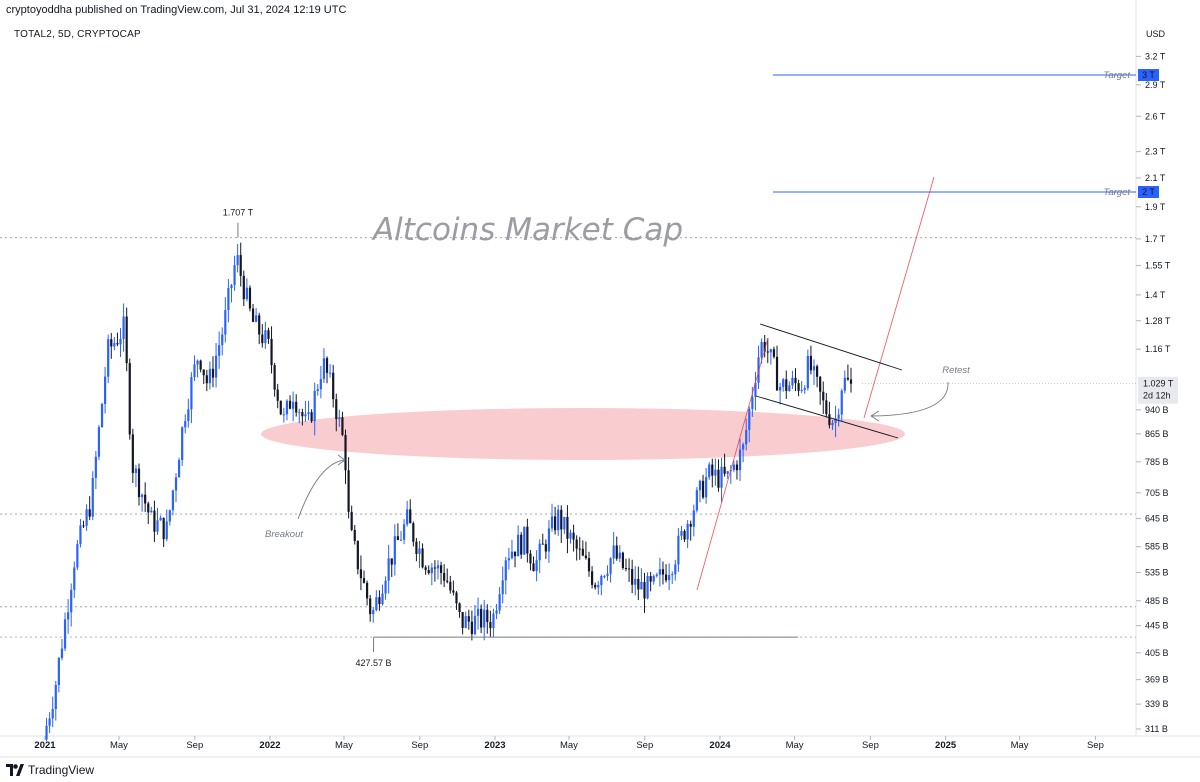 Image resolution: width=1200 pixels, height=782 pixels. Describe the element at coordinates (827, 417) in the screenshot. I see `flag-lower-line` at that location.